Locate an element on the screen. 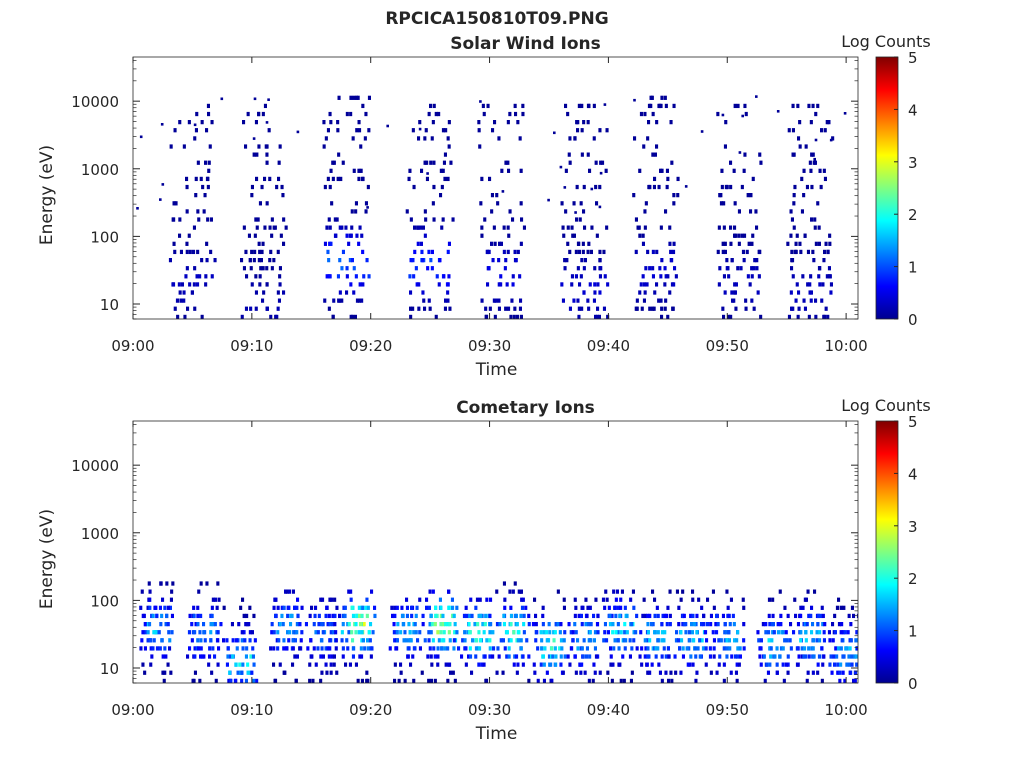  colorbar-tick-label: 5 is located at coordinates (913, 422).